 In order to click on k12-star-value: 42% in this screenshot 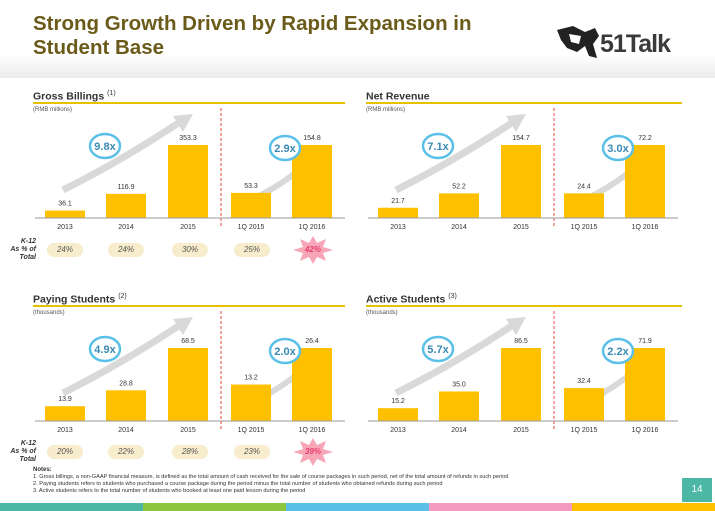, I will do `click(312, 249)`.